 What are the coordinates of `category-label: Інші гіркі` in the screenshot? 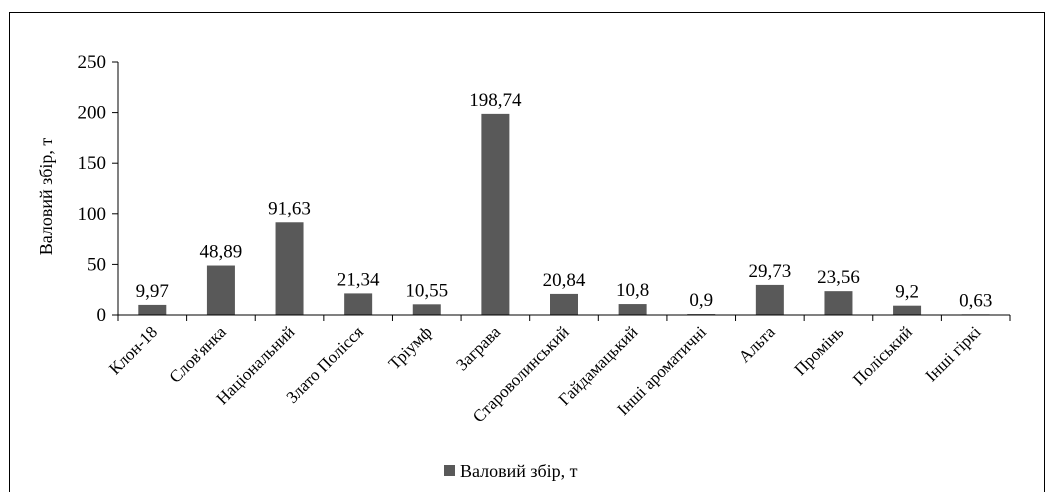 It's located at (953, 353).